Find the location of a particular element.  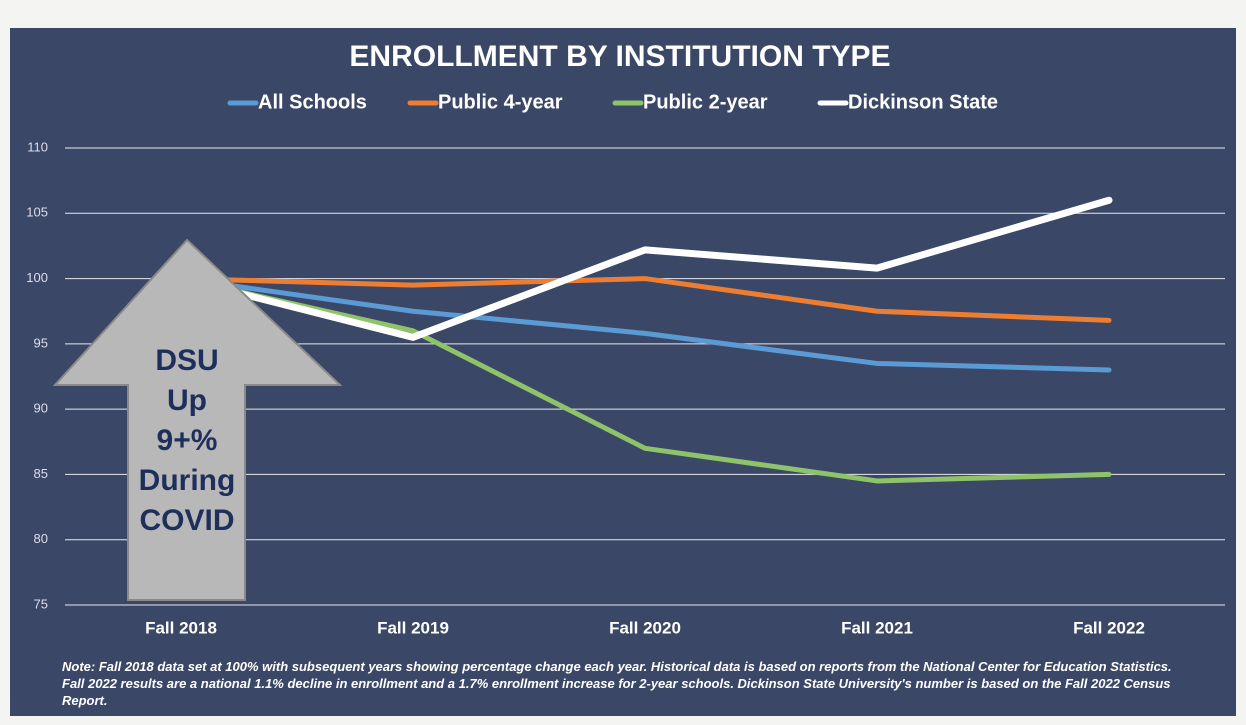

y-tick-label: 90 is located at coordinates (41, 408).